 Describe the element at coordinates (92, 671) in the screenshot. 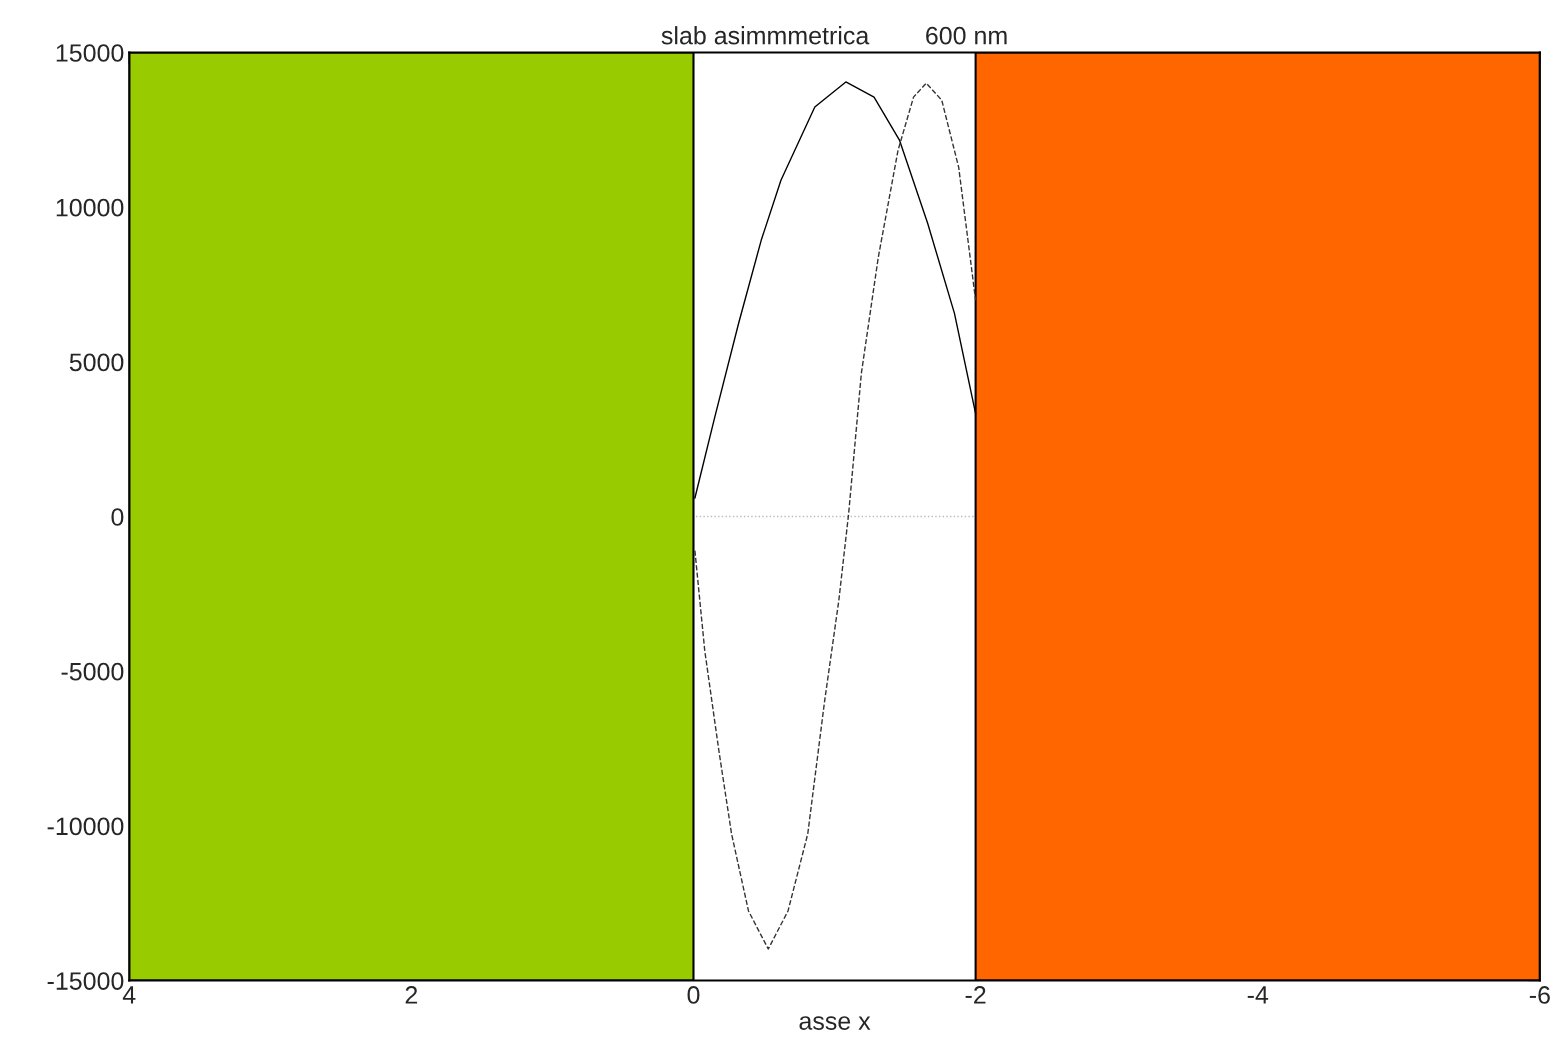

I see `y-tick-label: -5000` at that location.